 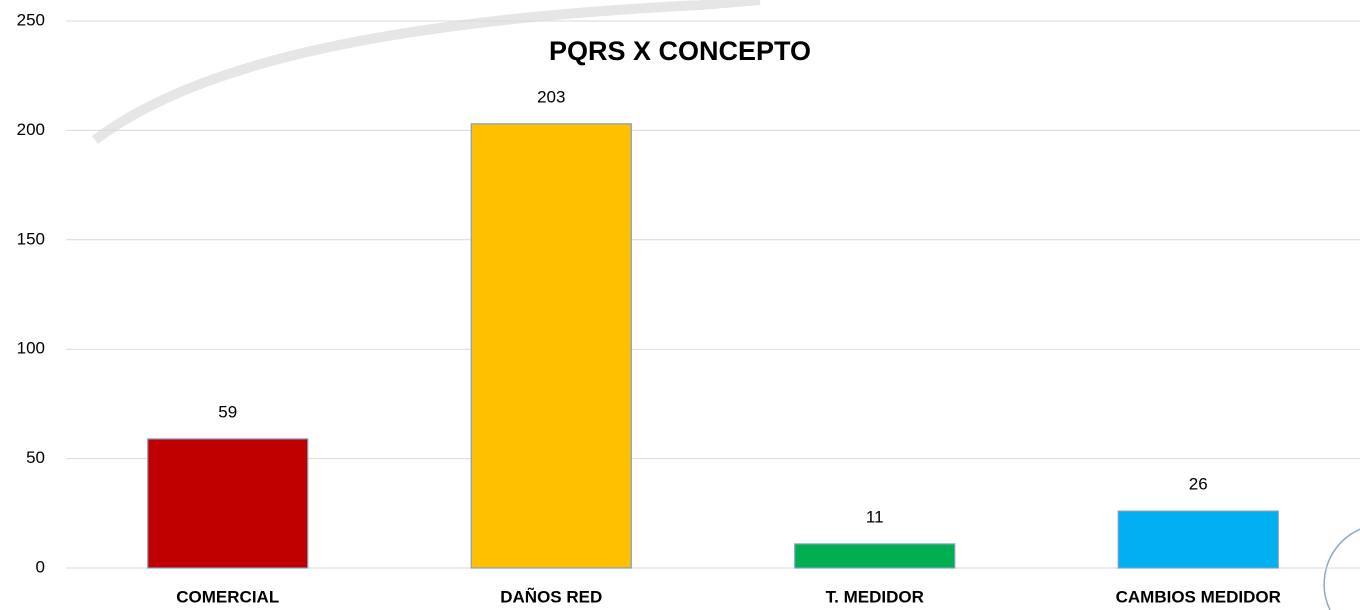 I want to click on x-tick-label: COMERCIAL, so click(x=227, y=596).